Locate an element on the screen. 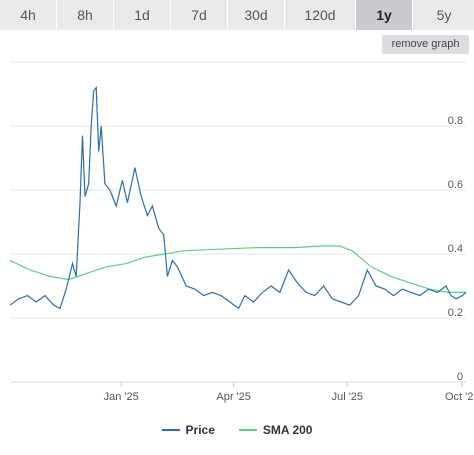 This screenshot has height=455, width=474. y-tick-label: 0 is located at coordinates (460, 377).